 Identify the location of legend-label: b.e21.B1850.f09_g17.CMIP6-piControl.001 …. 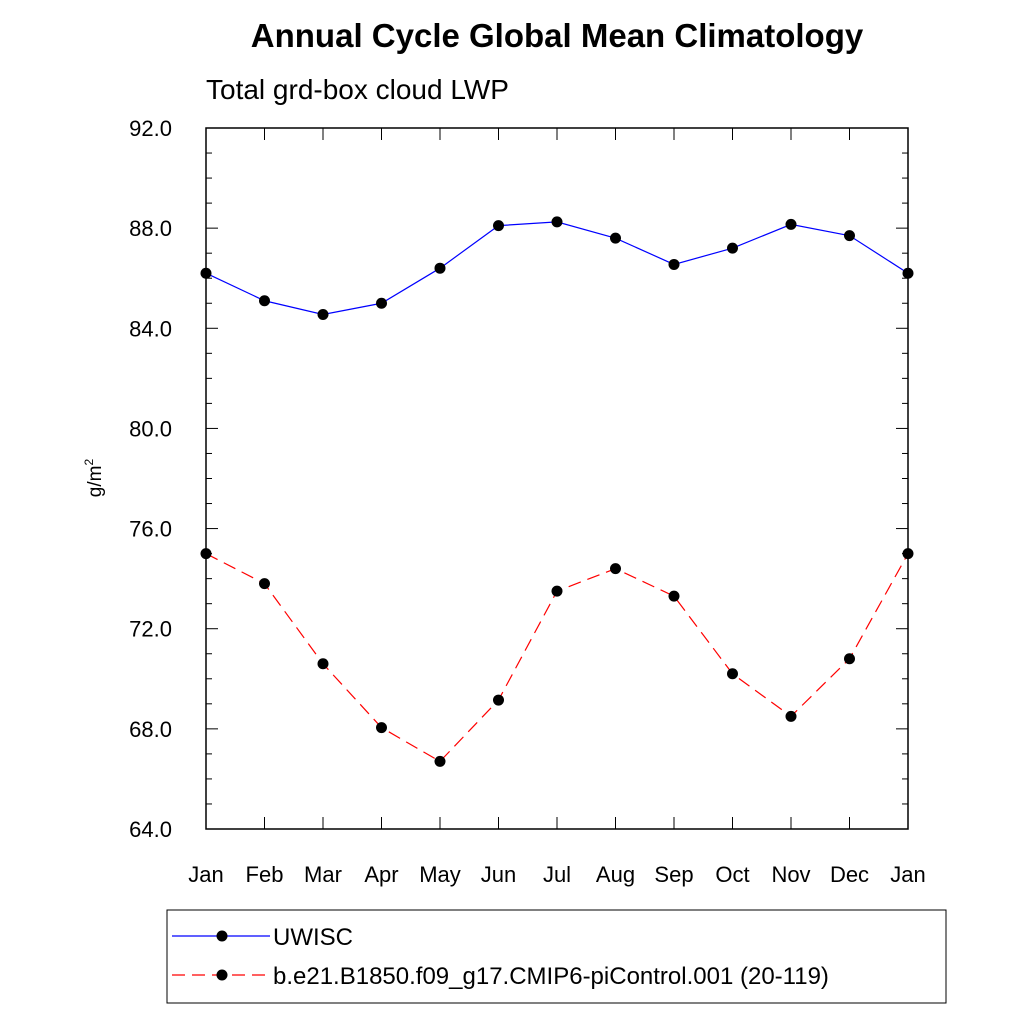
(551, 976).